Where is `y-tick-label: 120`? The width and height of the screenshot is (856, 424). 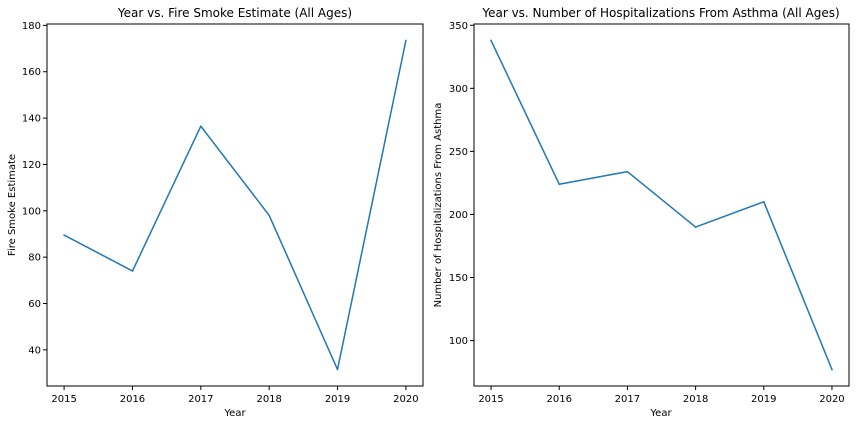
y-tick-label: 120 is located at coordinates (31, 165).